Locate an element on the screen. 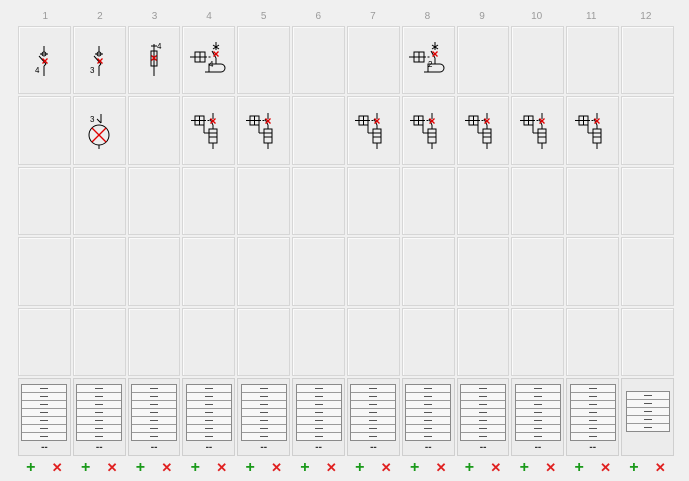 This screenshot has height=481, width=689. fuse-symbol-icon: 4 is located at coordinates (154, 60).